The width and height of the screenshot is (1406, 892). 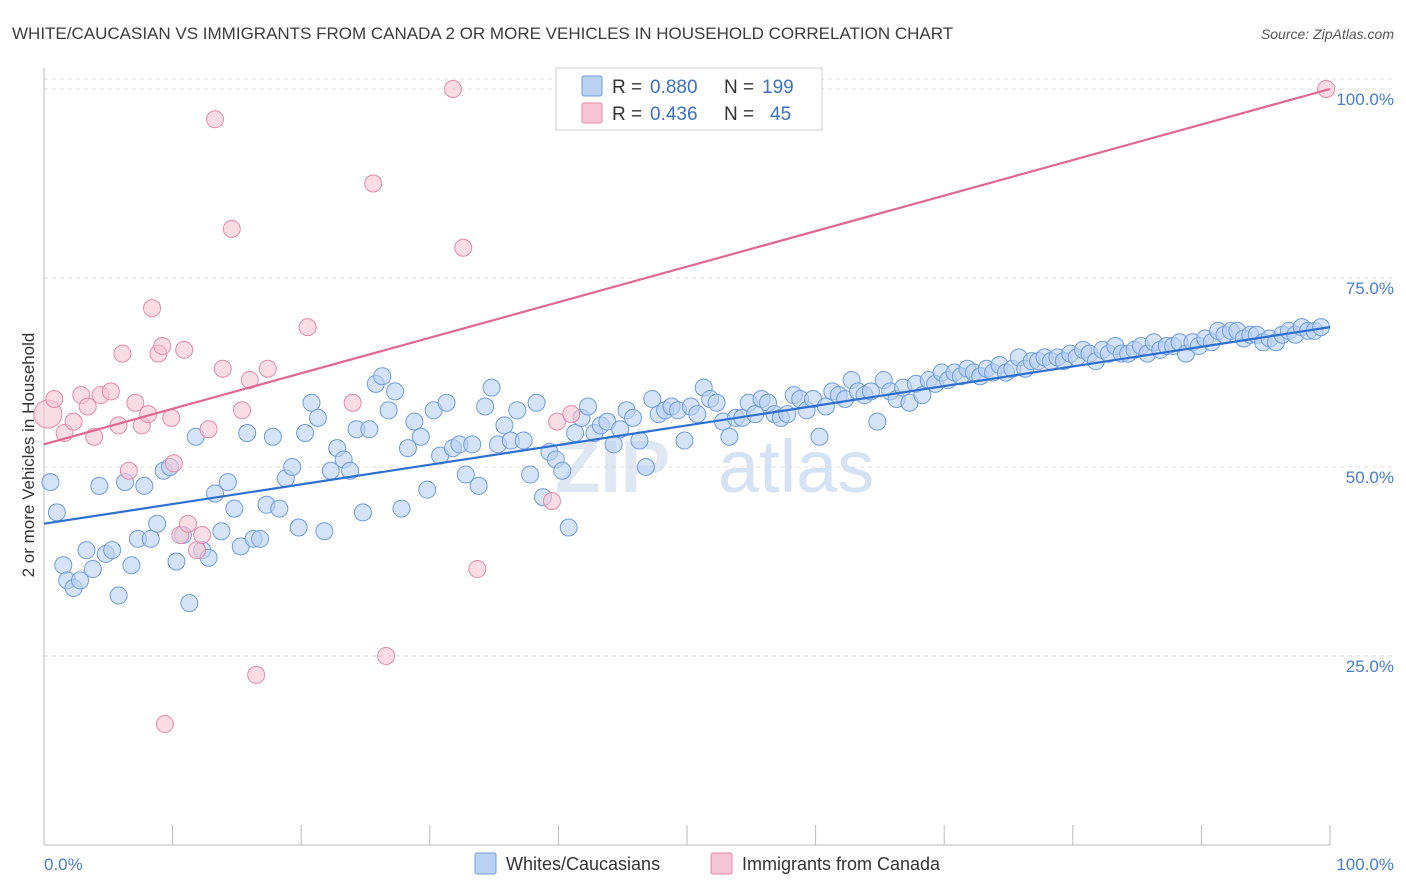 I want to click on bottom-legend-label-whites: Whites/Caucasians, so click(x=583, y=864).